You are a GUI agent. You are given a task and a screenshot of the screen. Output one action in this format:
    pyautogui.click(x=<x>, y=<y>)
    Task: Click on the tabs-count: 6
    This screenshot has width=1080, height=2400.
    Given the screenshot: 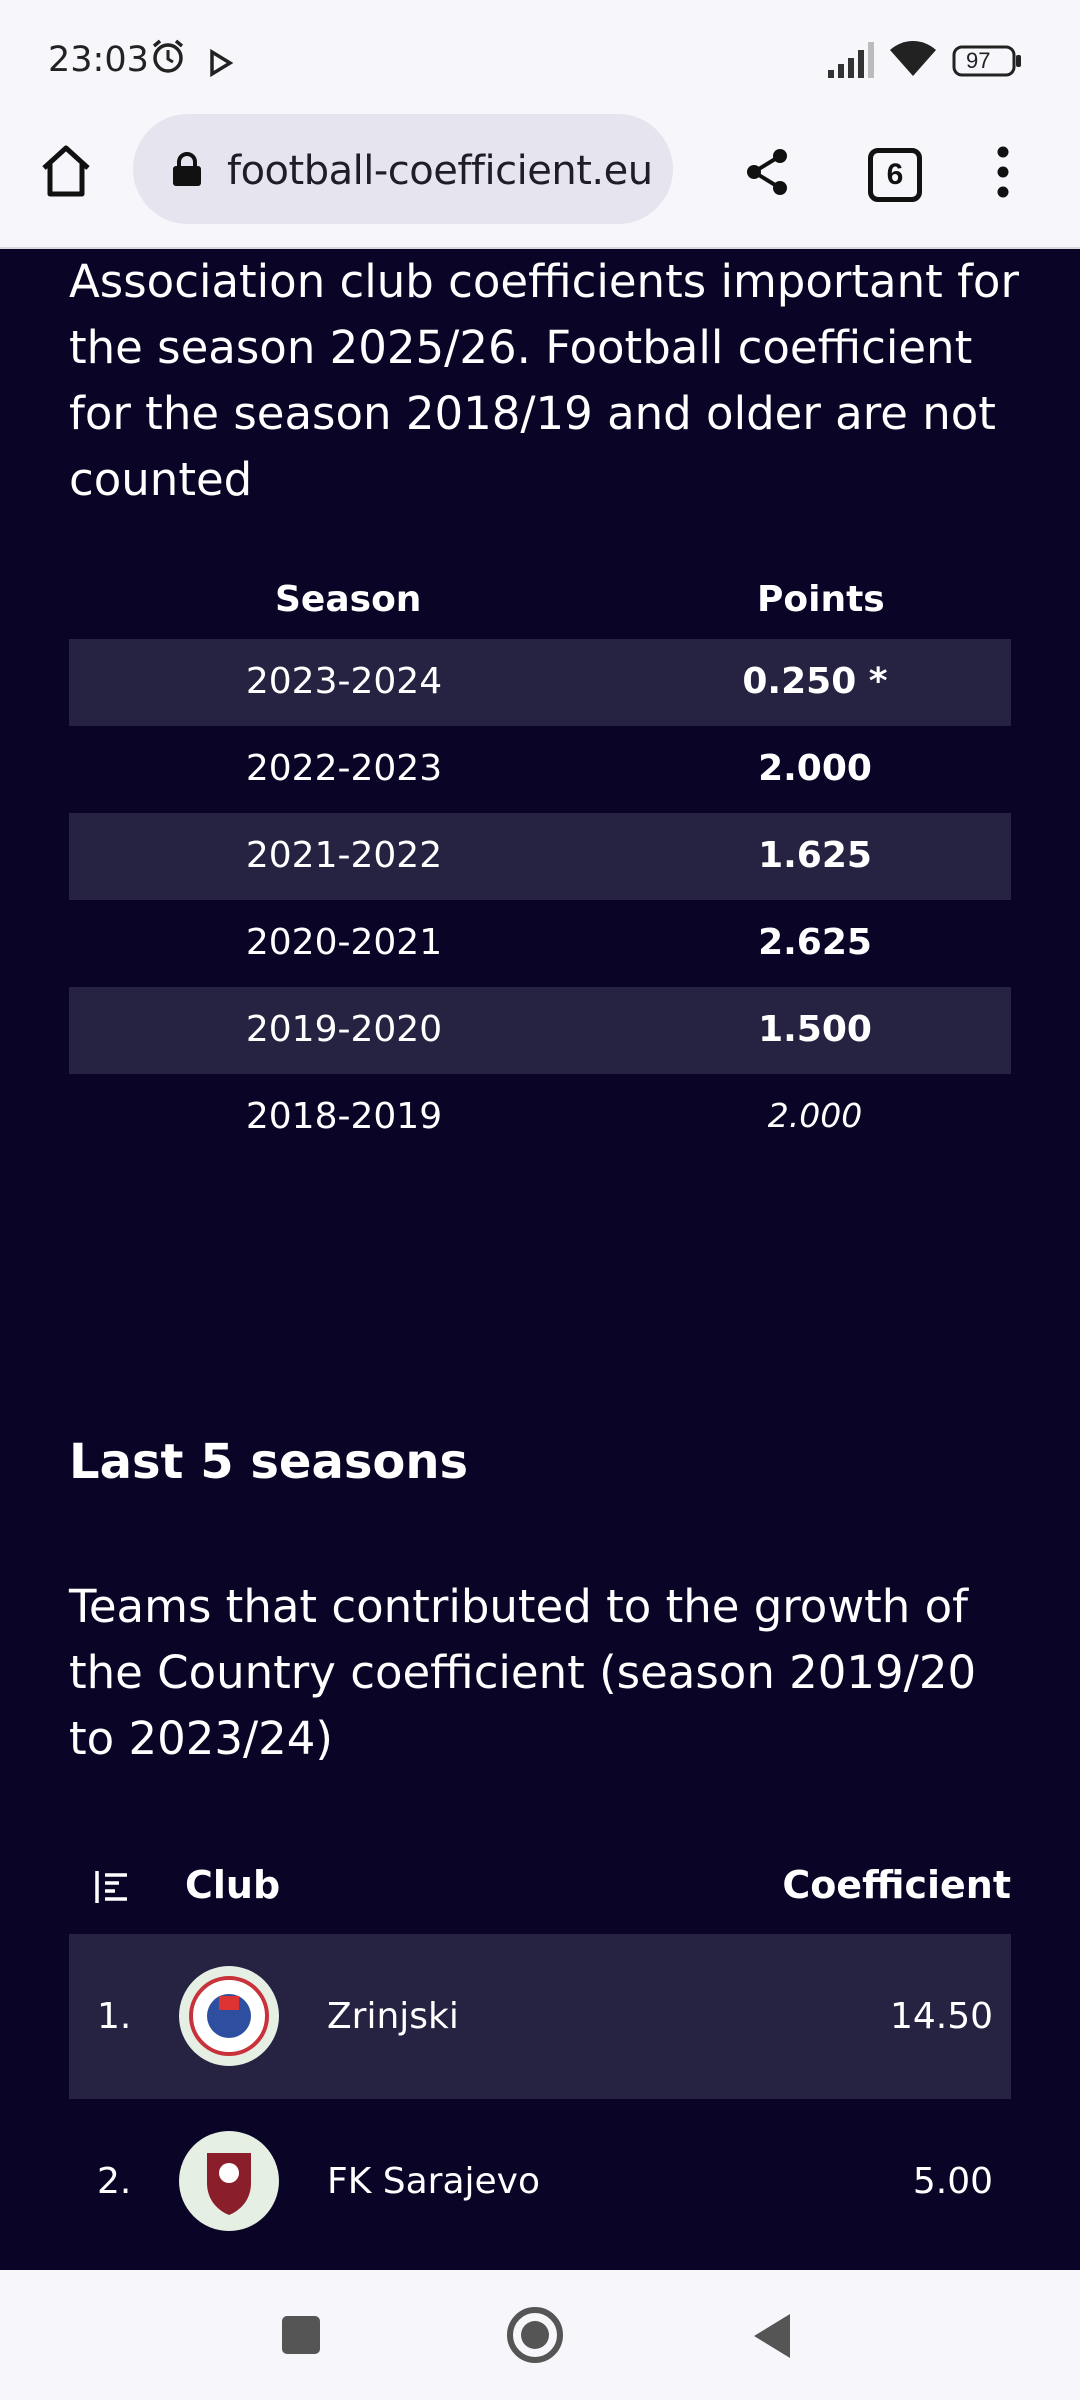 What is the action you would take?
    pyautogui.click(x=895, y=174)
    